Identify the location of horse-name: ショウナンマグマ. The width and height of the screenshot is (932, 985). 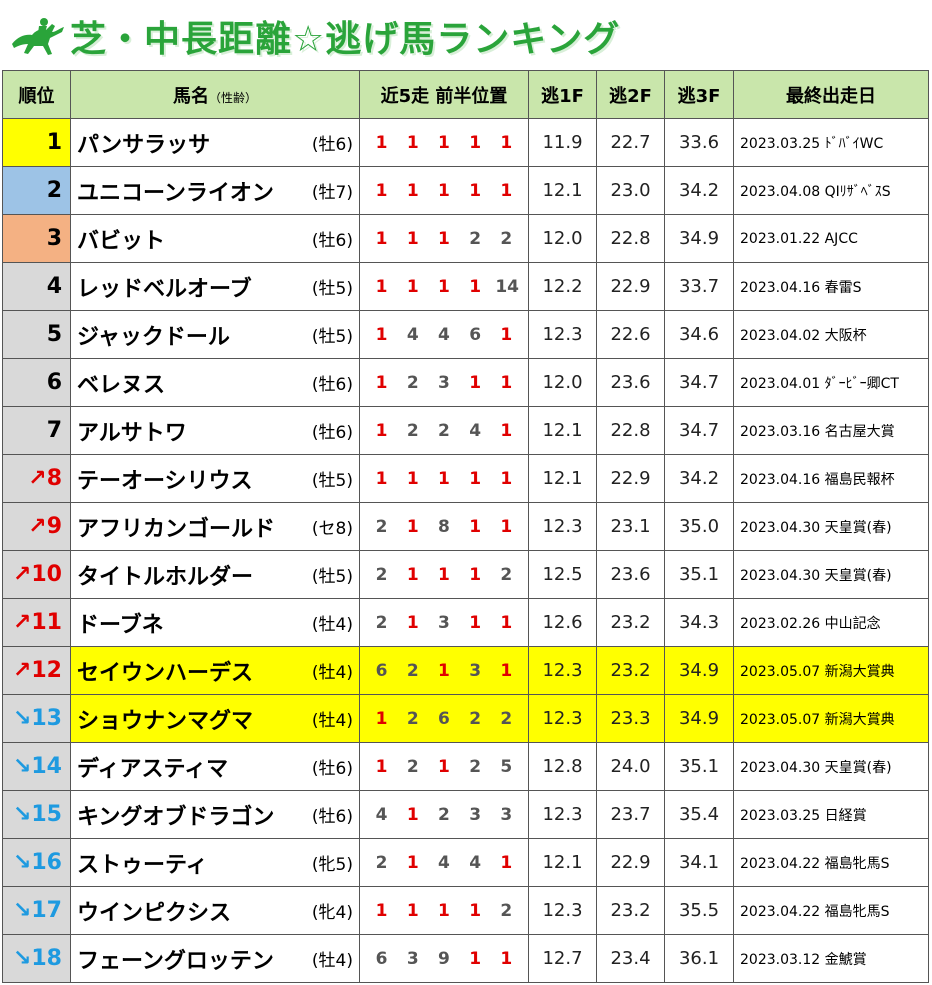
(184, 718).